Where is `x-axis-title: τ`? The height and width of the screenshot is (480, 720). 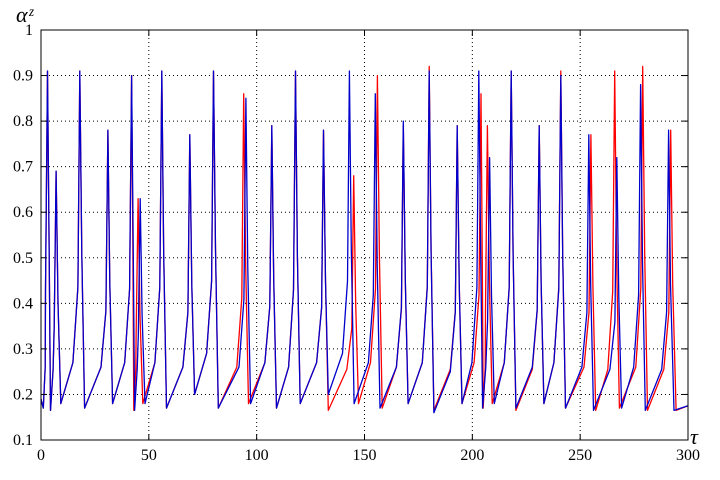 x-axis-title: τ is located at coordinates (694, 436).